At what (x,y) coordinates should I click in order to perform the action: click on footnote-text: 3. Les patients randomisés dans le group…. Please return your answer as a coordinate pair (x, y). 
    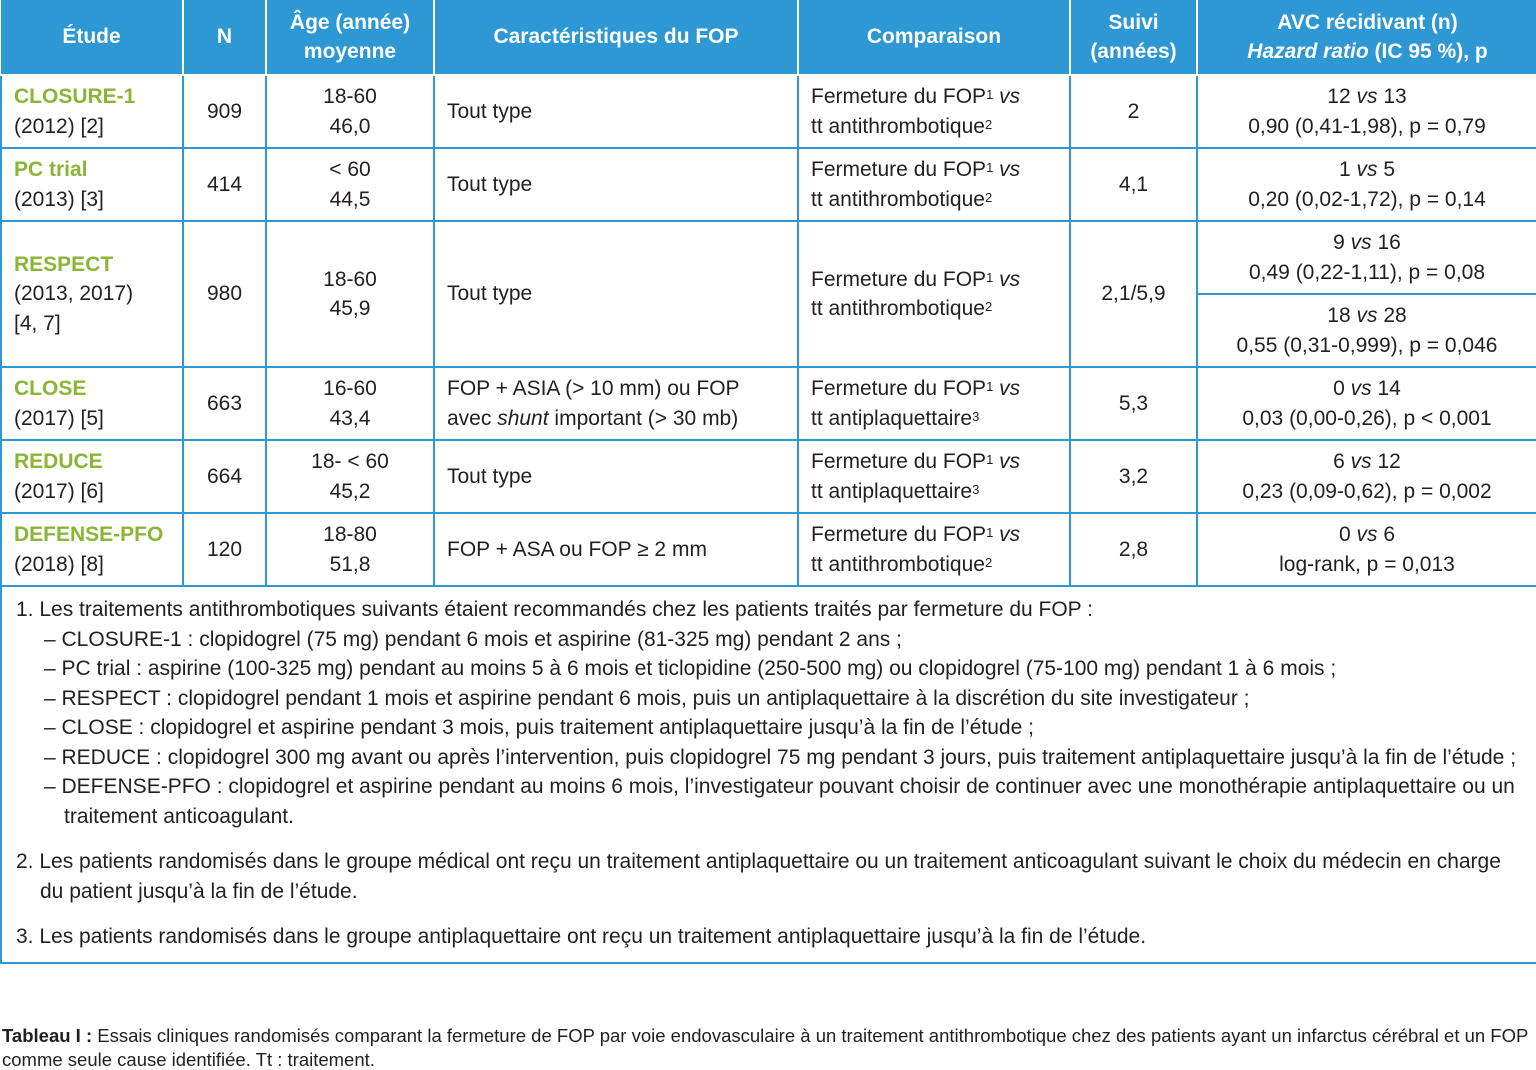
    Looking at the image, I should click on (581, 936).